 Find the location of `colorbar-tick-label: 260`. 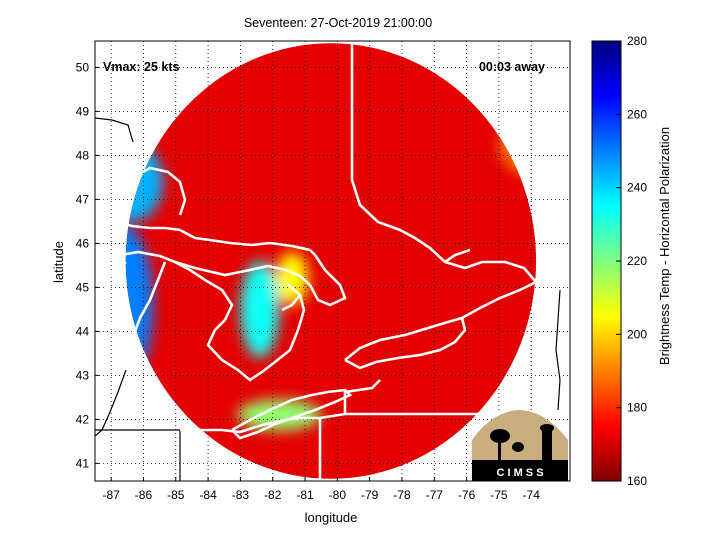

colorbar-tick-label: 260 is located at coordinates (637, 114).